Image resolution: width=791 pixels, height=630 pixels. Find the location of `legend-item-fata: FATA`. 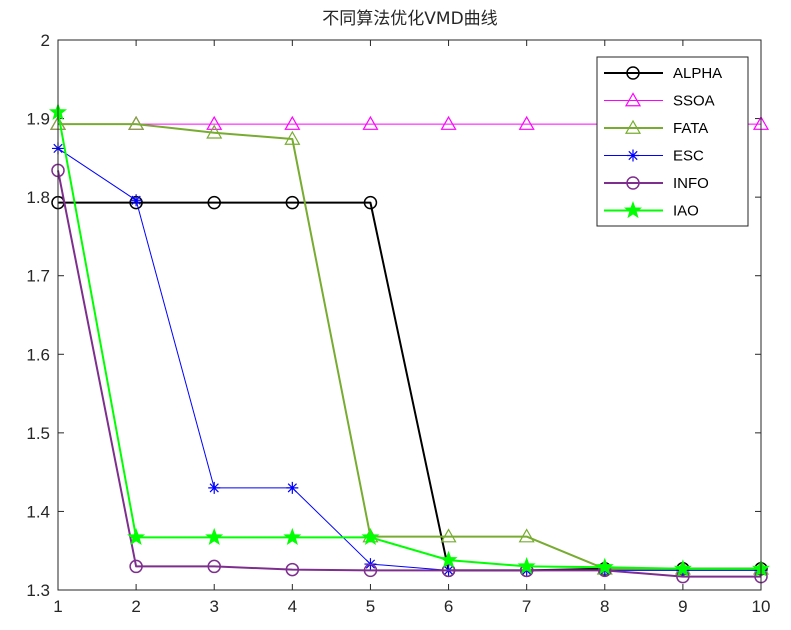

legend-item-fata: FATA is located at coordinates (656, 128).